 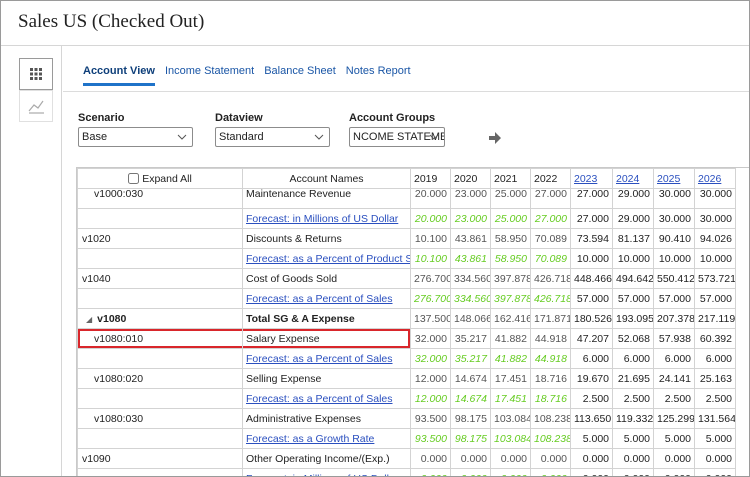 I want to click on name-cell: Forecast: as a Percent of Sales, so click(x=326, y=298).